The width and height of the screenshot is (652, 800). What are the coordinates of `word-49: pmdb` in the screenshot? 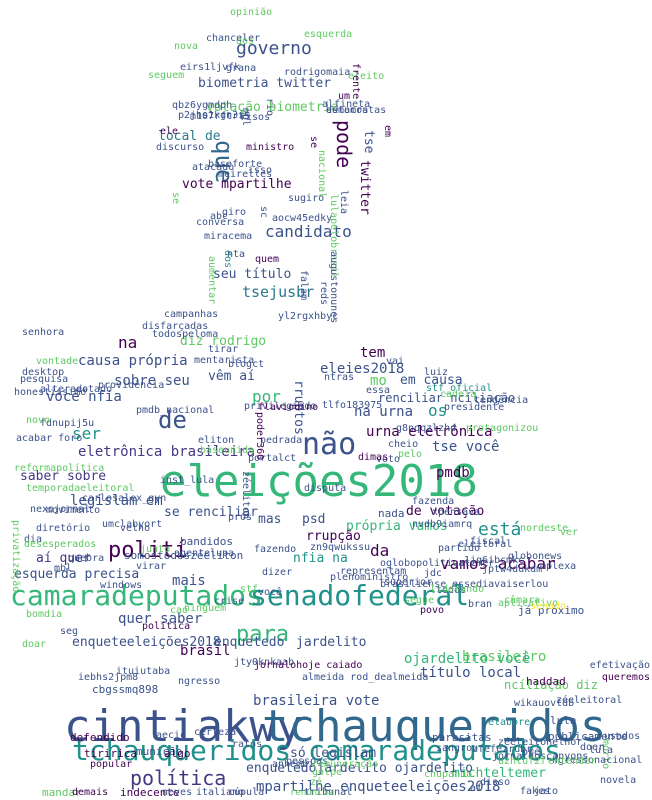 It's located at (453, 473).